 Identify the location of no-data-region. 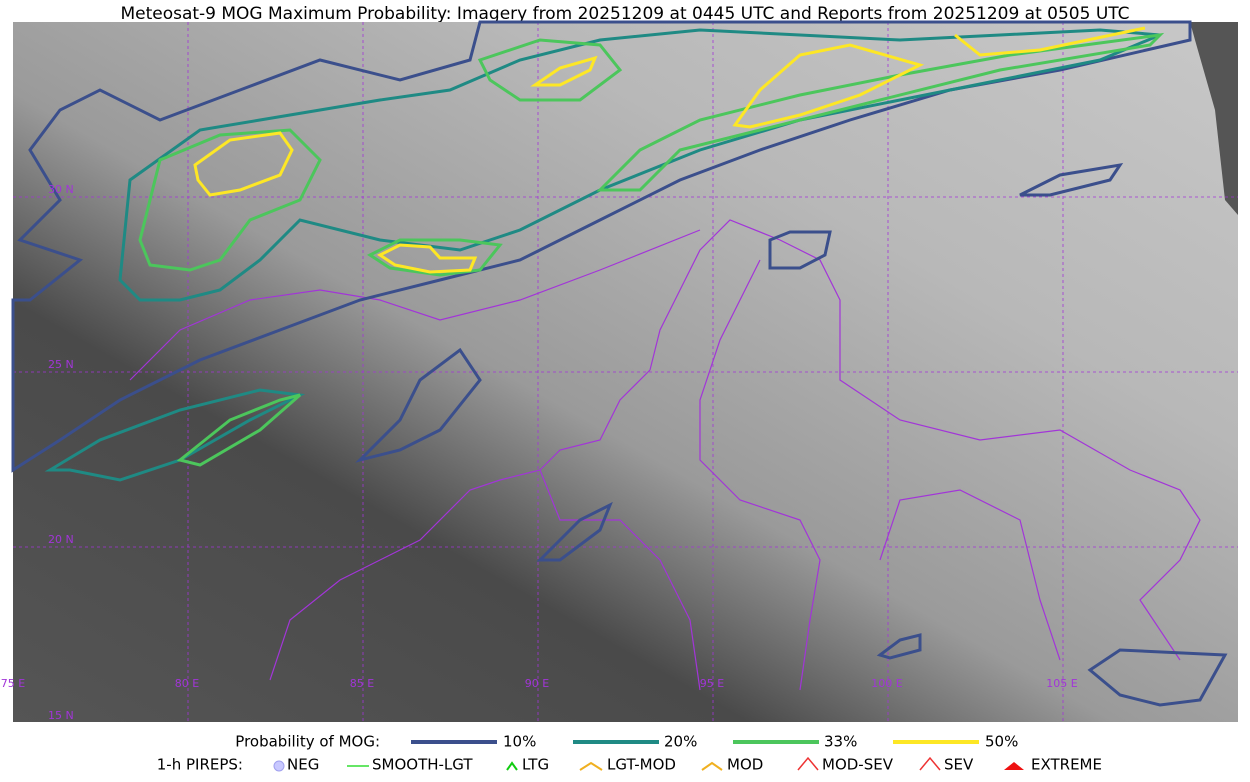
(1214, 118).